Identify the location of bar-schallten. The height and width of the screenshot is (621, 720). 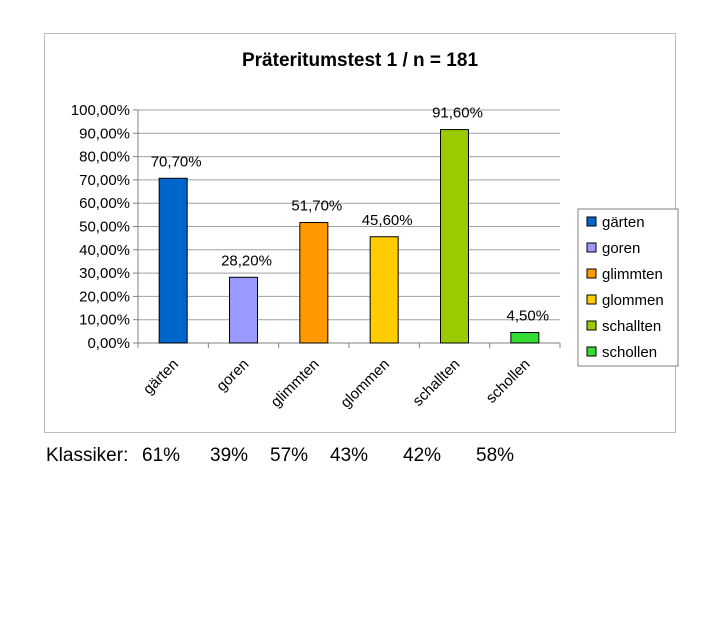
(454, 236).